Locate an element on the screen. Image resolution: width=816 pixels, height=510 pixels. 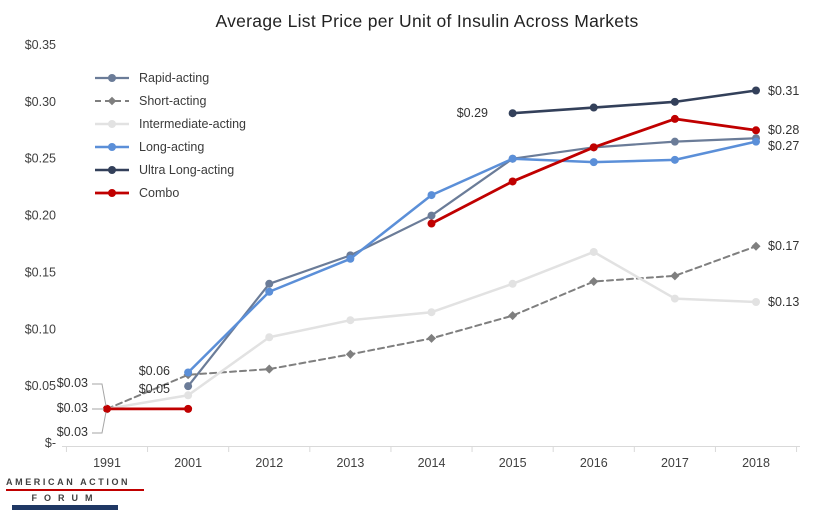
data-label: $0.17 is located at coordinates (783, 246).